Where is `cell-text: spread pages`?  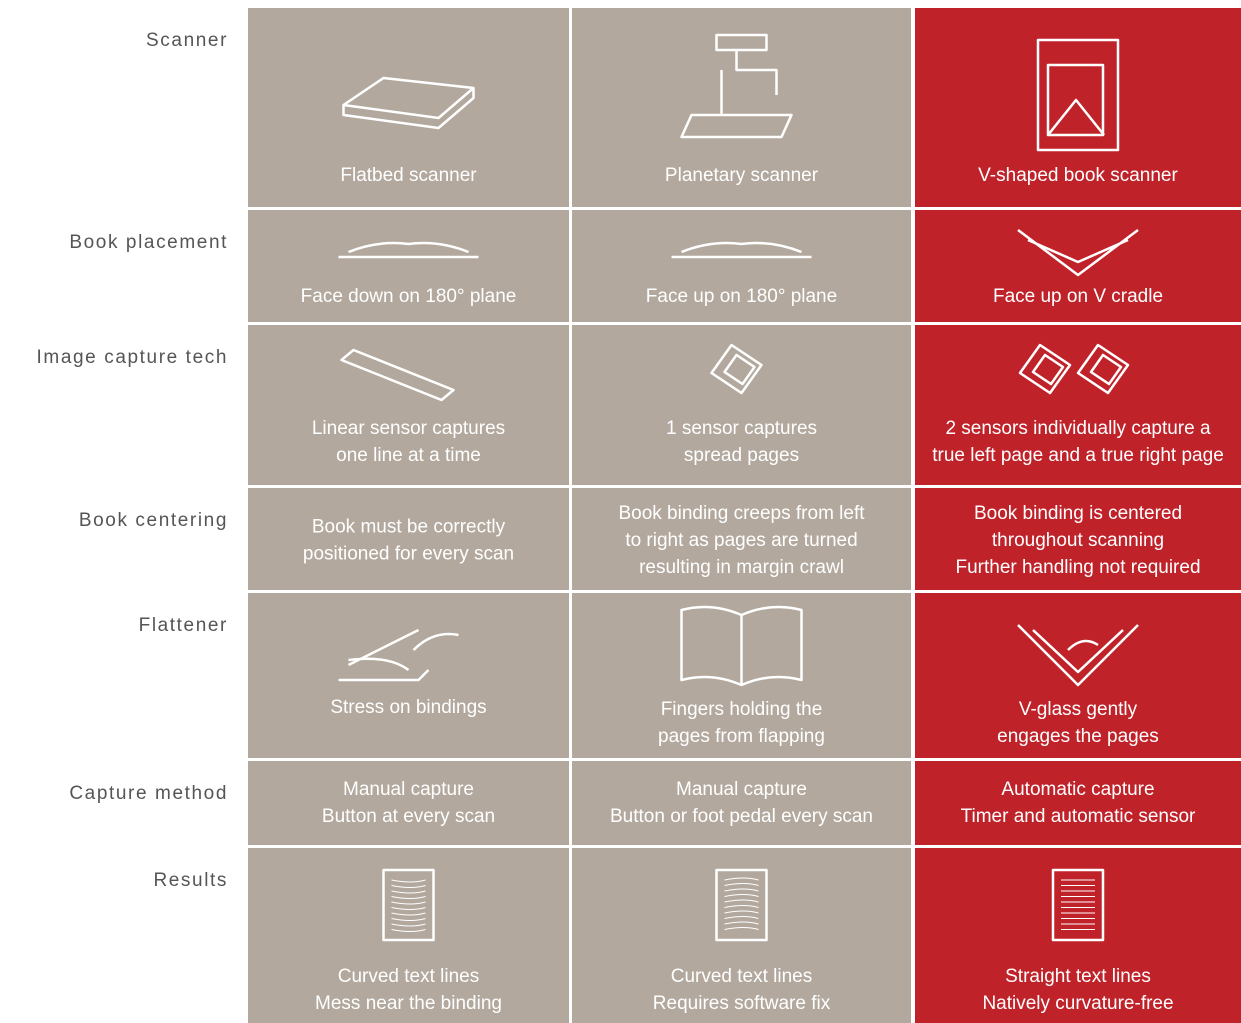 cell-text: spread pages is located at coordinates (741, 455).